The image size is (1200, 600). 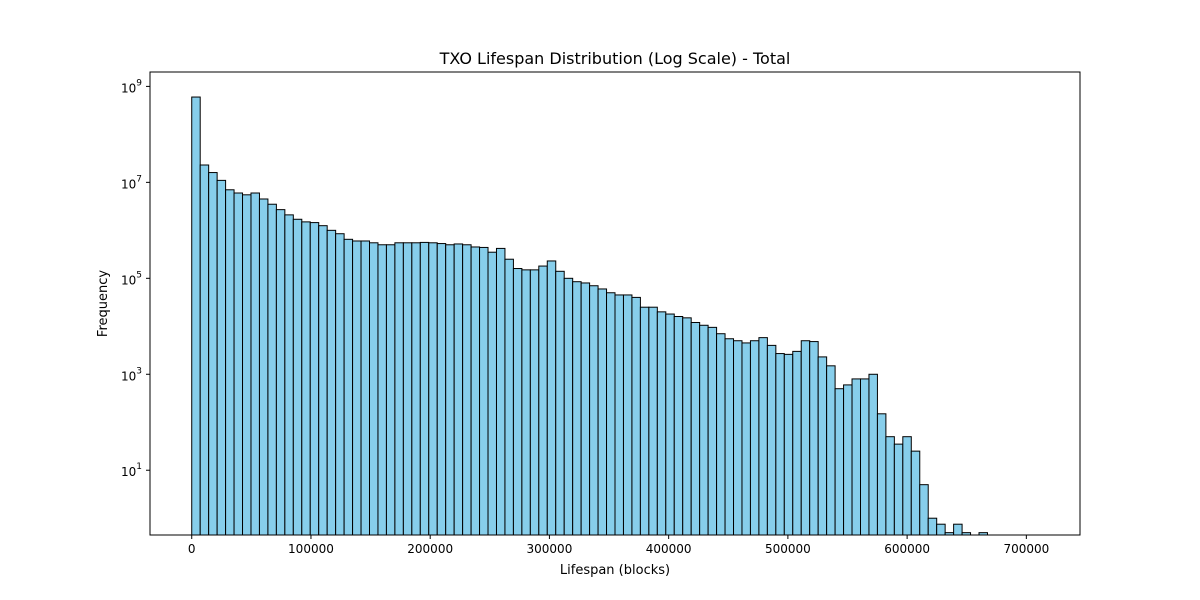 What do you see at coordinates (131, 374) in the screenshot?
I see `y-tick-label: 10³` at bounding box center [131, 374].